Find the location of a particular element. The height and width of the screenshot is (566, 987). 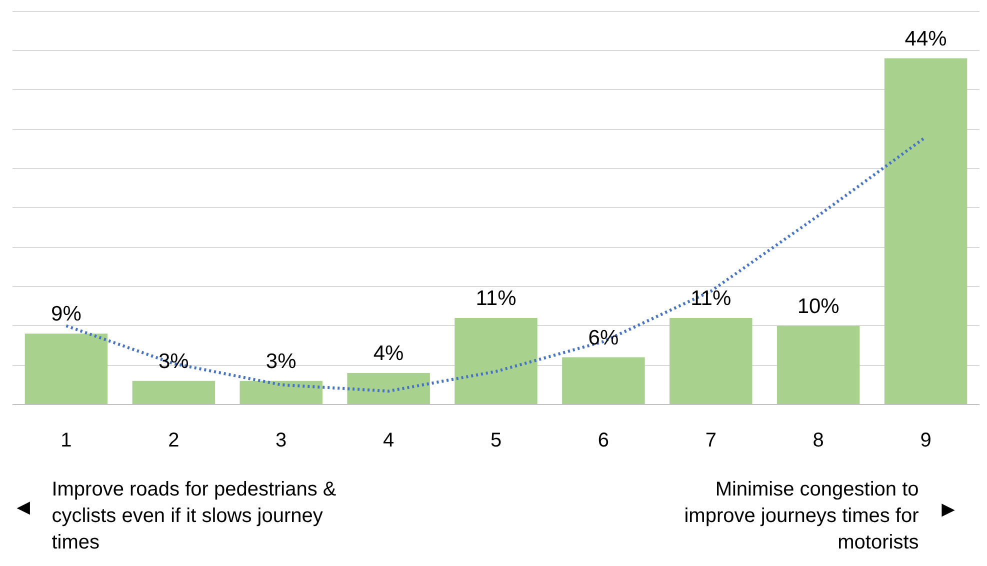

x-tick-label: 5 is located at coordinates (496, 441).